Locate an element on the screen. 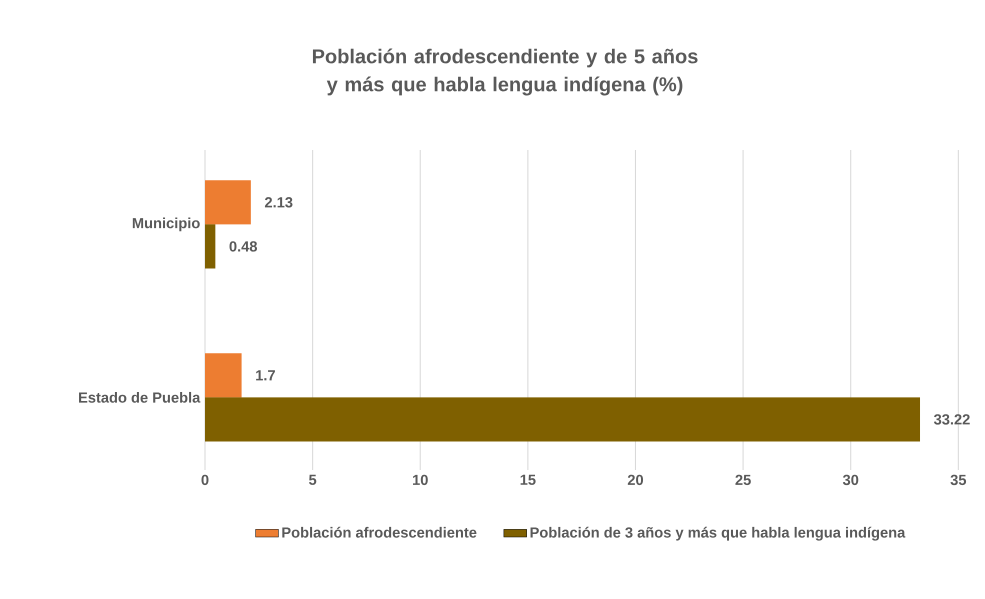  x-tick-label: 20 is located at coordinates (636, 480).